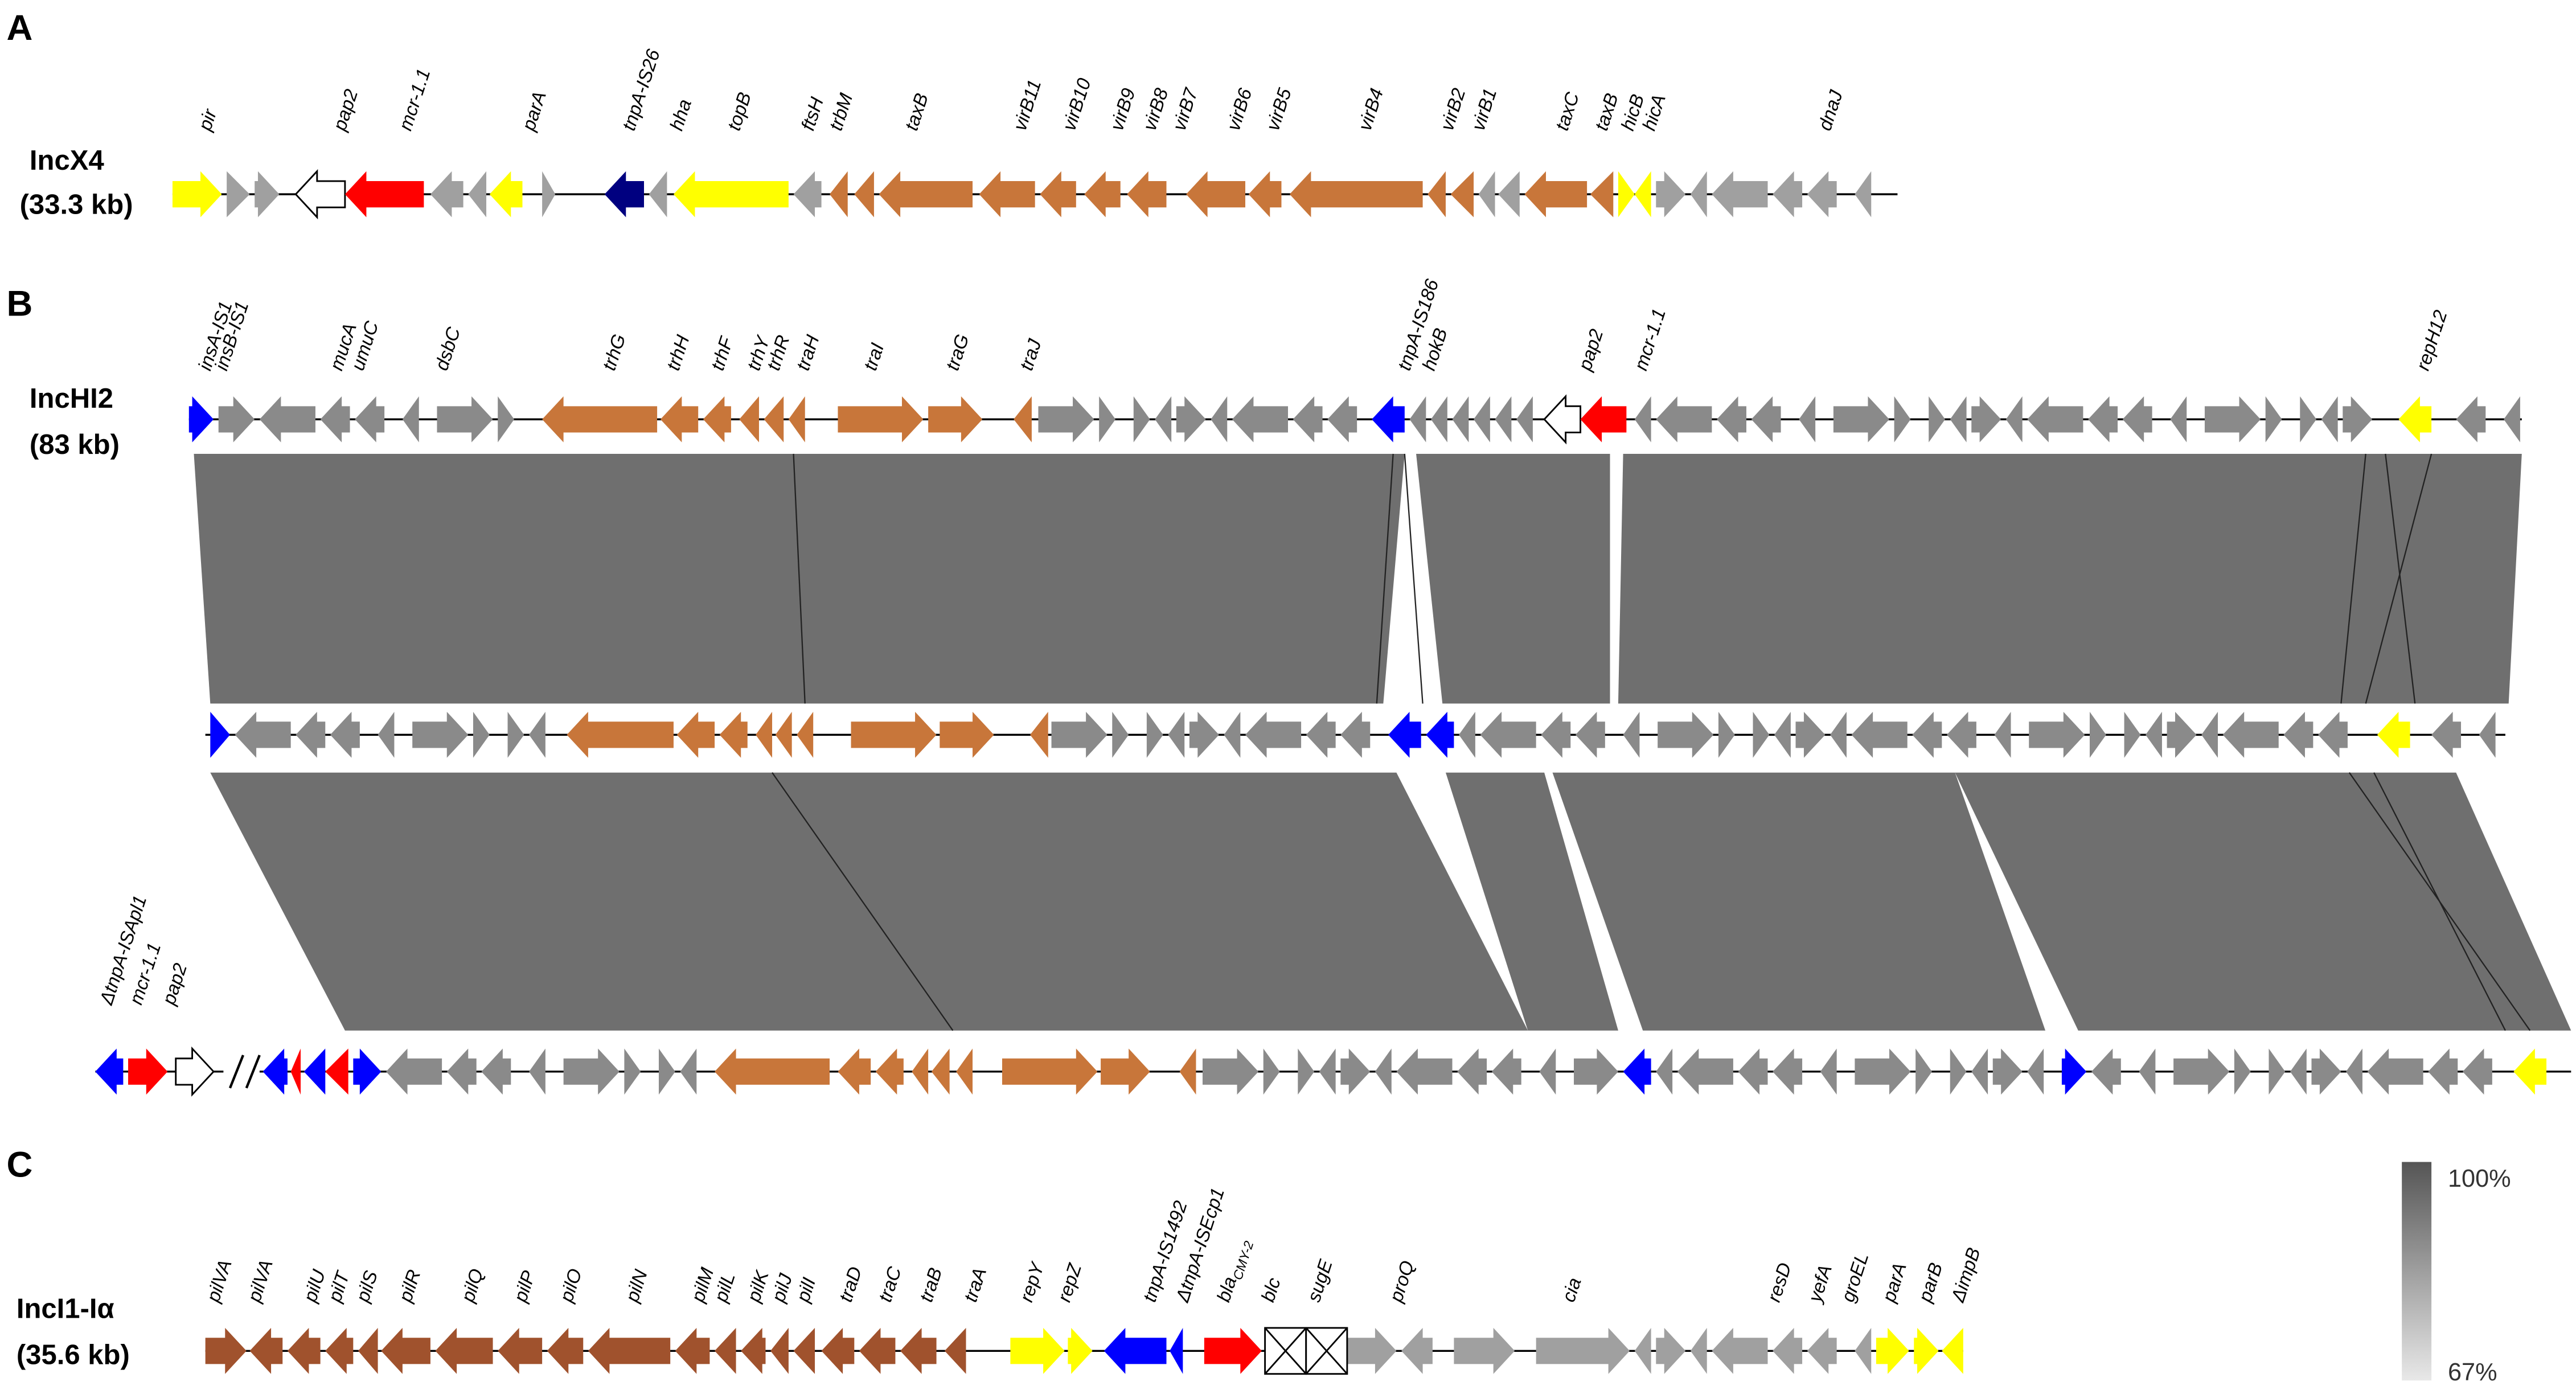 The width and height of the screenshot is (2576, 1394). What do you see at coordinates (641, 90) in the screenshot?
I see `gene-label: tnpA-IS26` at bounding box center [641, 90].